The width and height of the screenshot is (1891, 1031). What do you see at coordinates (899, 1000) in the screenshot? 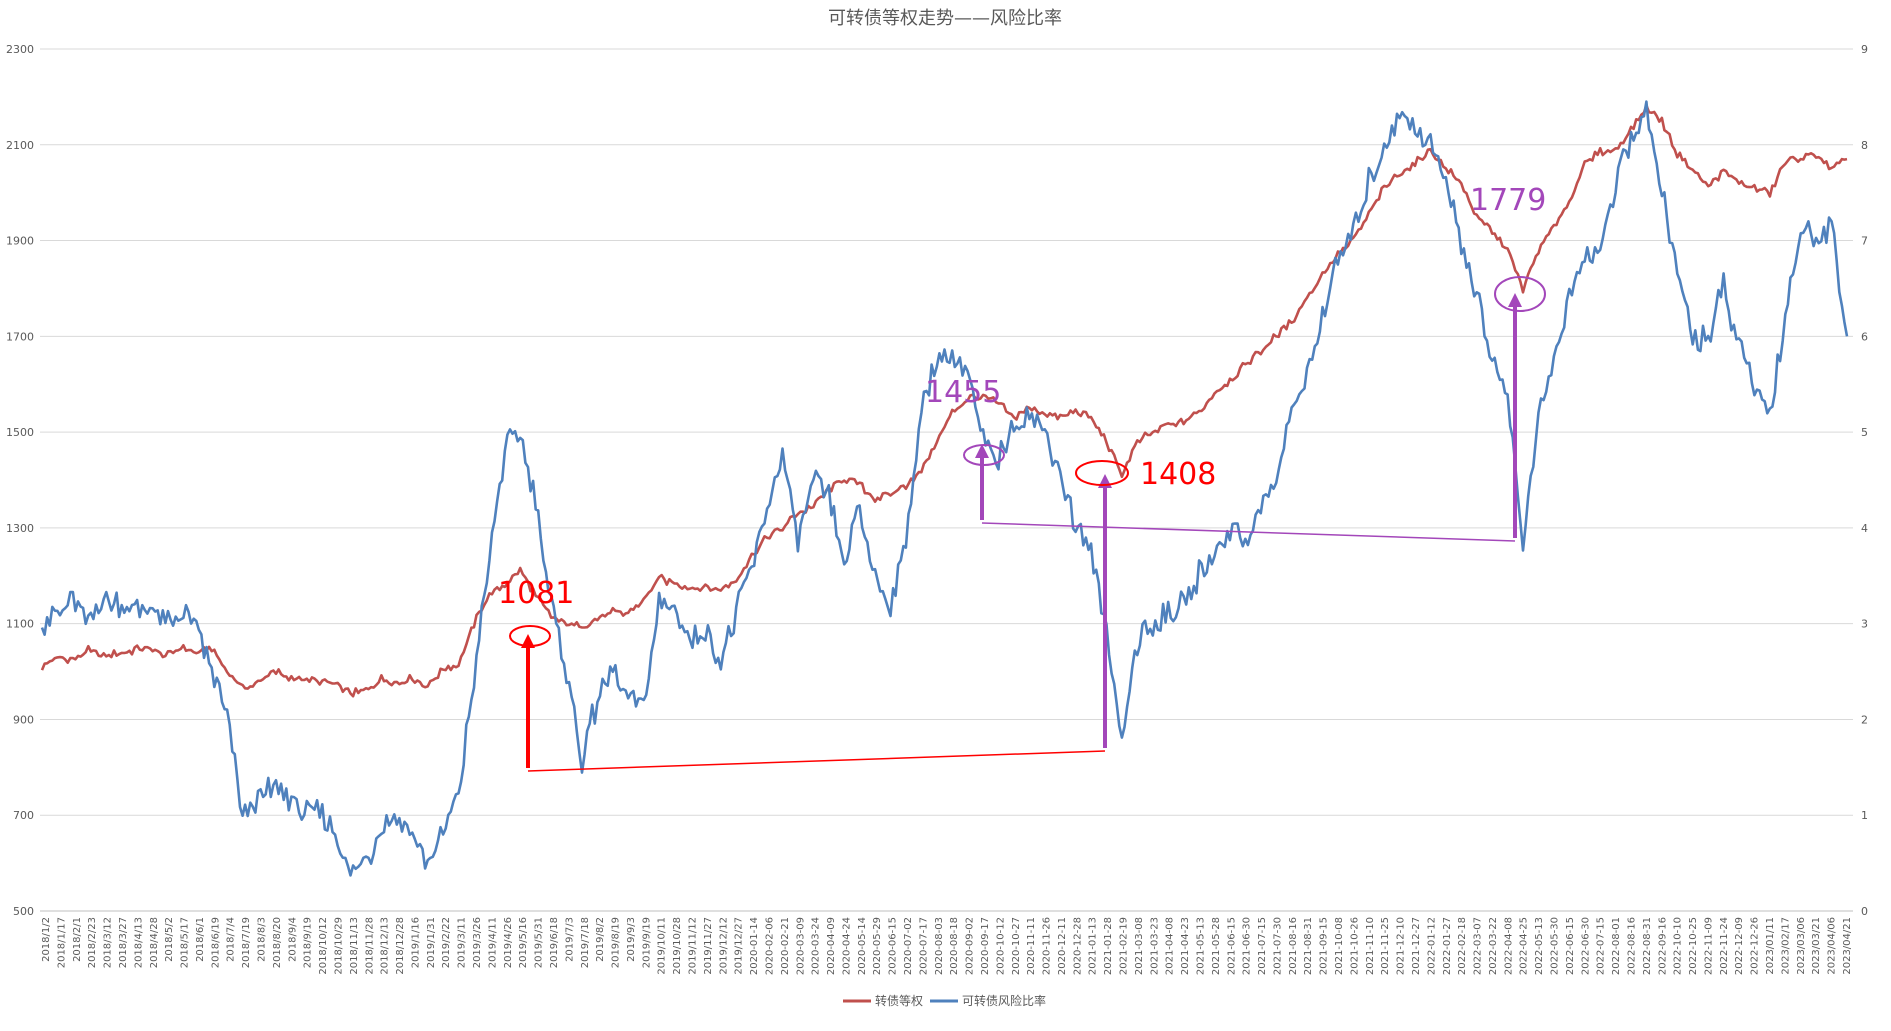
I see `legend-label-series-1: 转债等权` at bounding box center [899, 1000].